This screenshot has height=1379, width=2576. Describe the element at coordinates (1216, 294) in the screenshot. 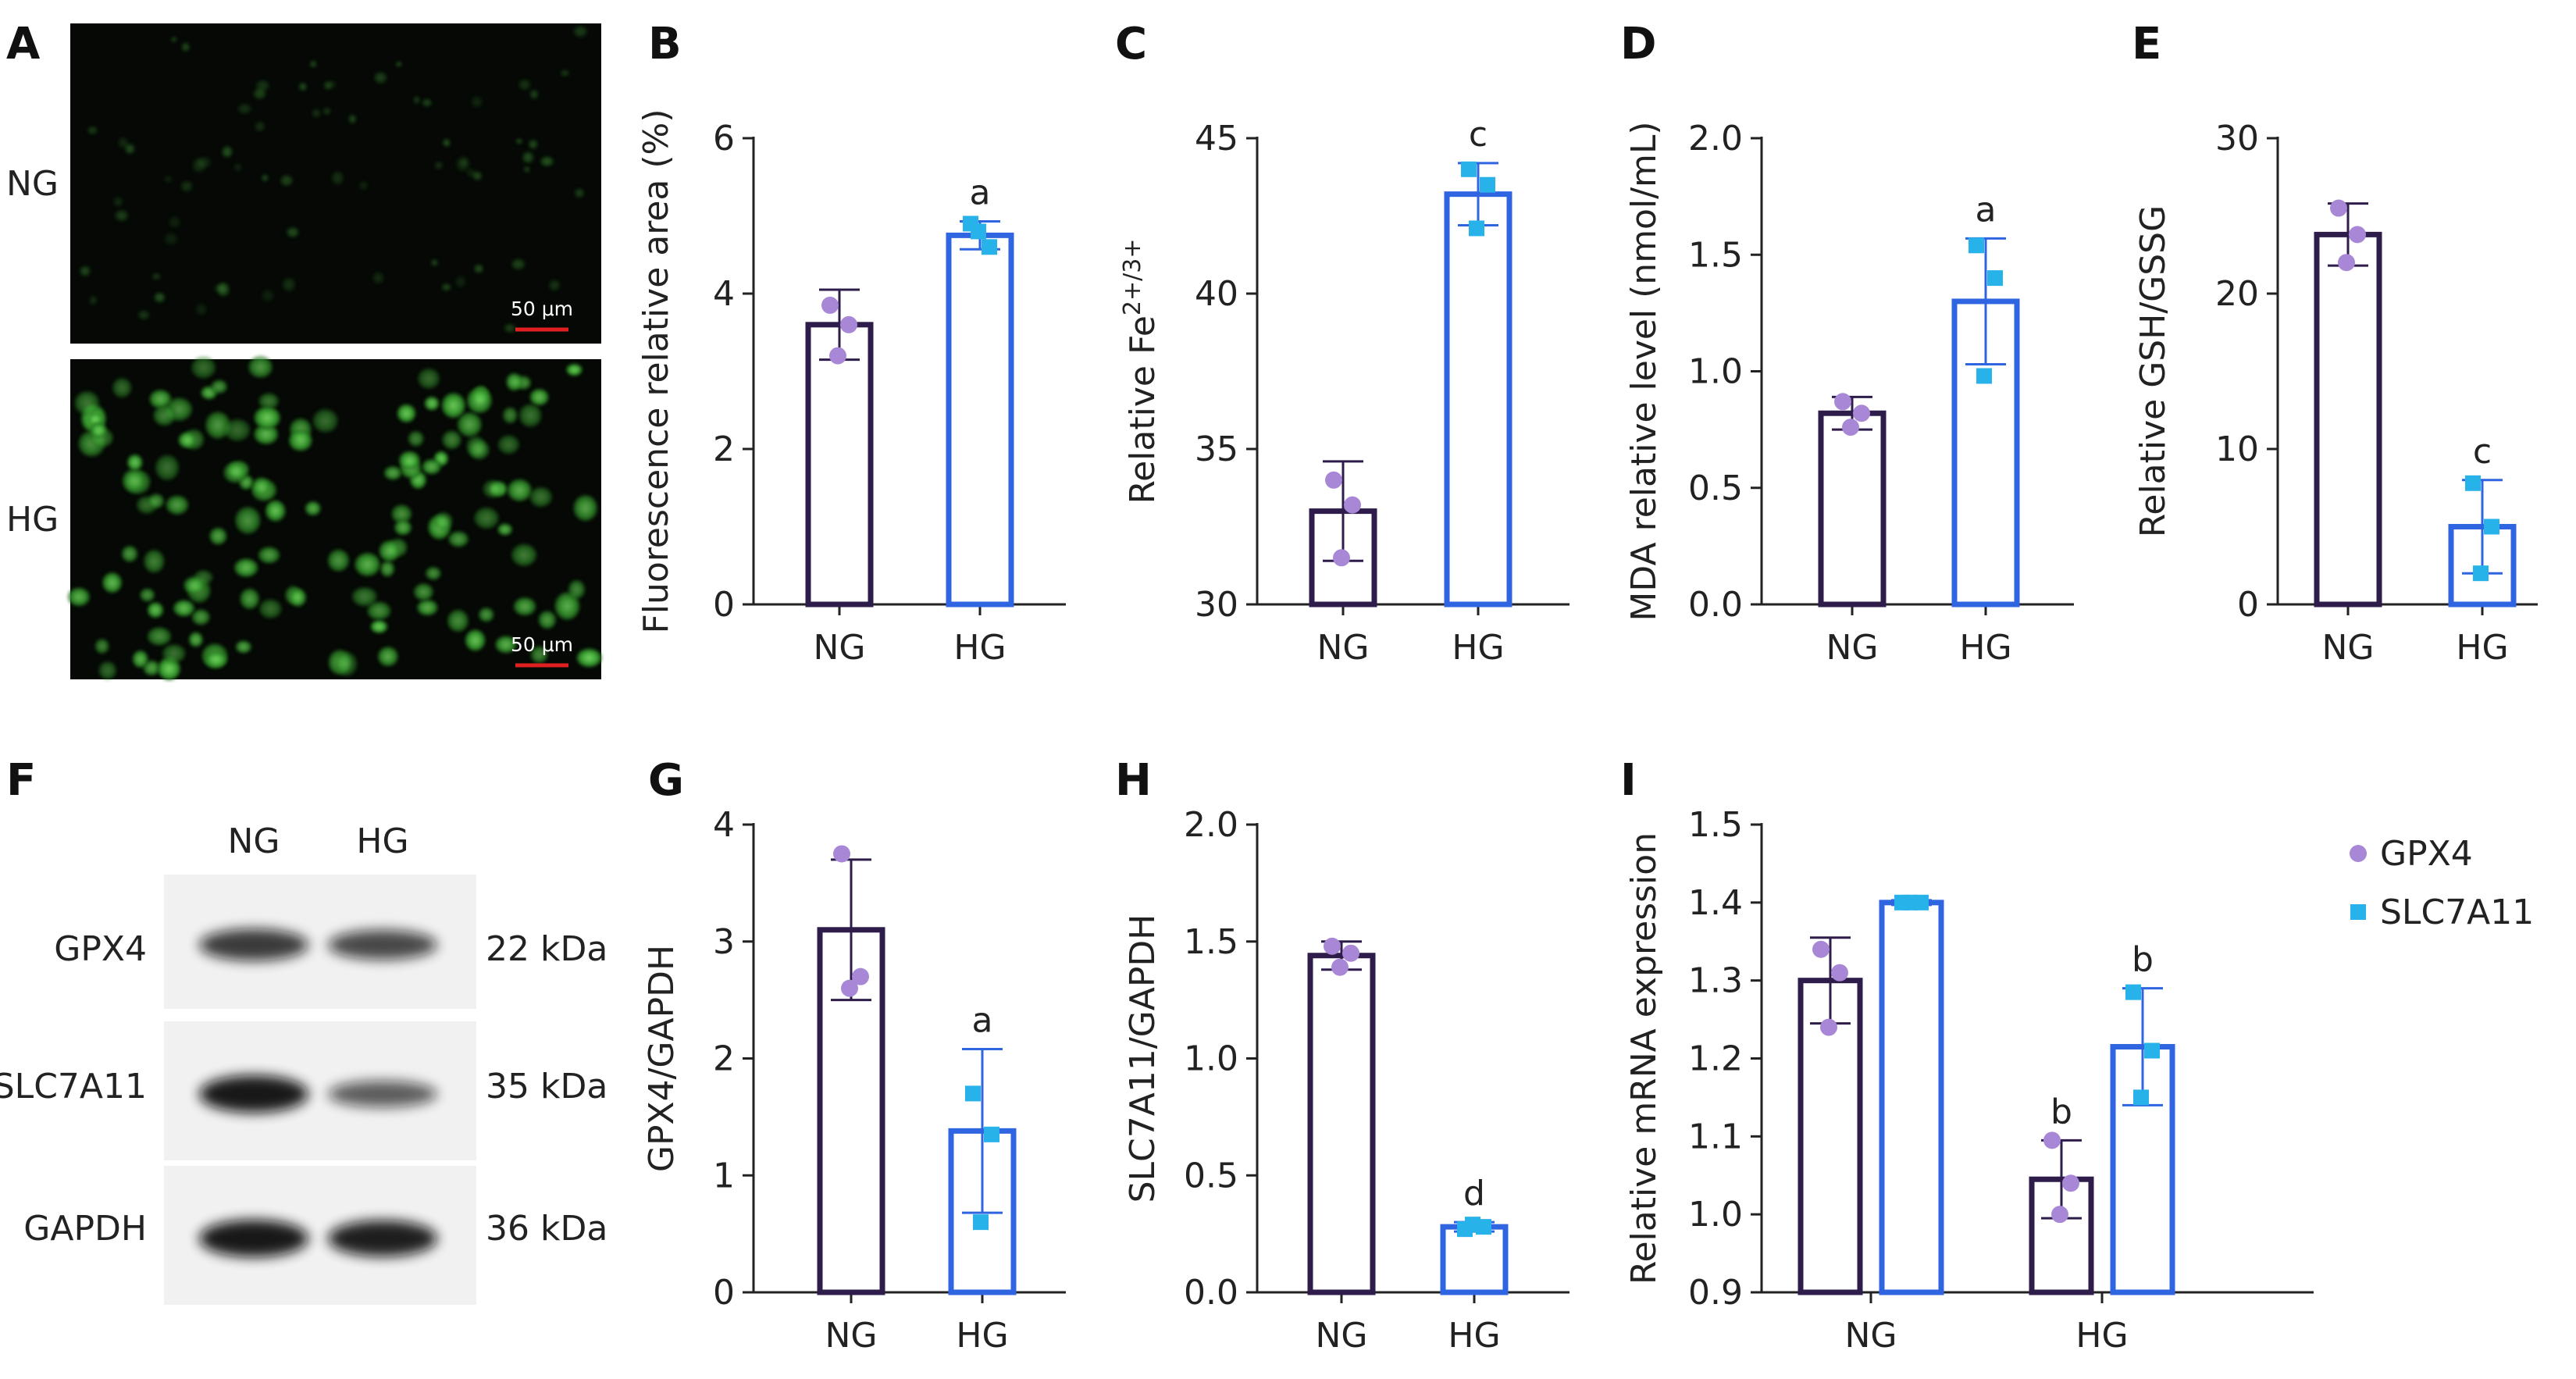

I see `y-tick-label: 40` at that location.